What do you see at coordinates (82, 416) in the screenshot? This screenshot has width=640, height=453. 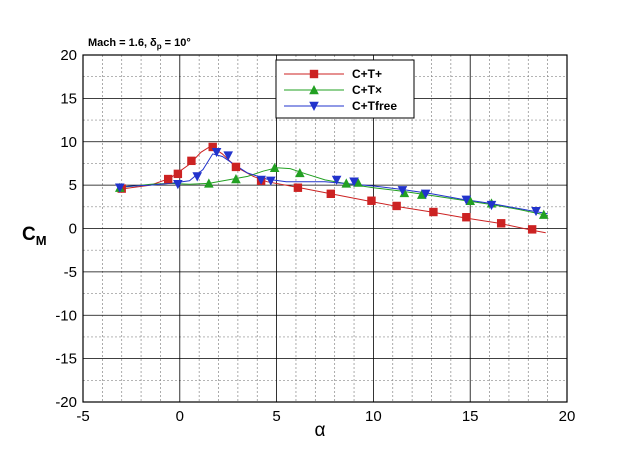 I see `x-tick-label: -5` at bounding box center [82, 416].